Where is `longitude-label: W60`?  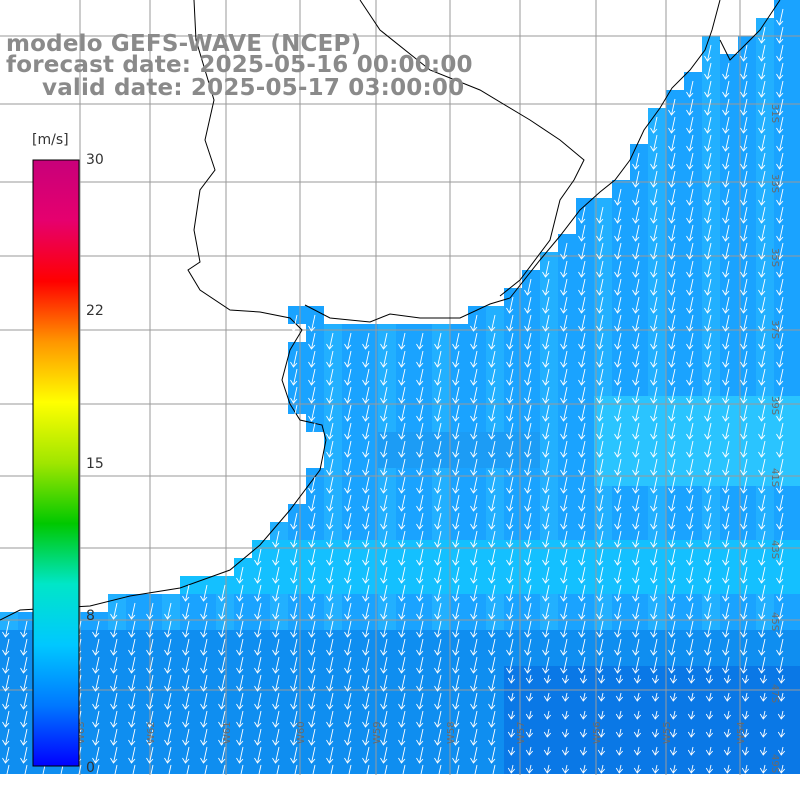
longitude-label: W60 is located at coordinates (301, 732).